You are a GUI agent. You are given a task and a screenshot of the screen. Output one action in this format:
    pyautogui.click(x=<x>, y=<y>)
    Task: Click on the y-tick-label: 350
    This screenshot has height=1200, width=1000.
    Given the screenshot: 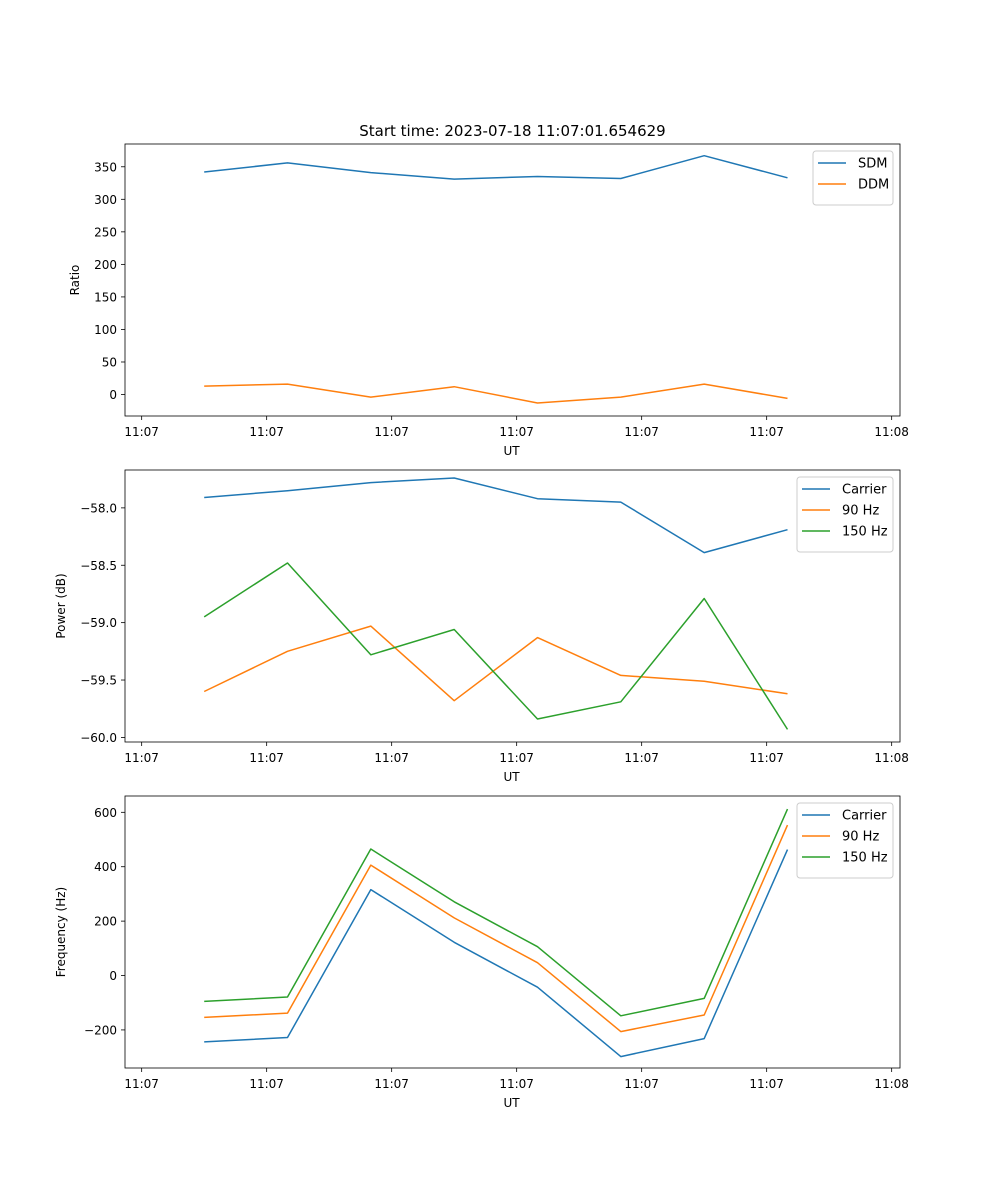 What is the action you would take?
    pyautogui.click(x=105, y=167)
    